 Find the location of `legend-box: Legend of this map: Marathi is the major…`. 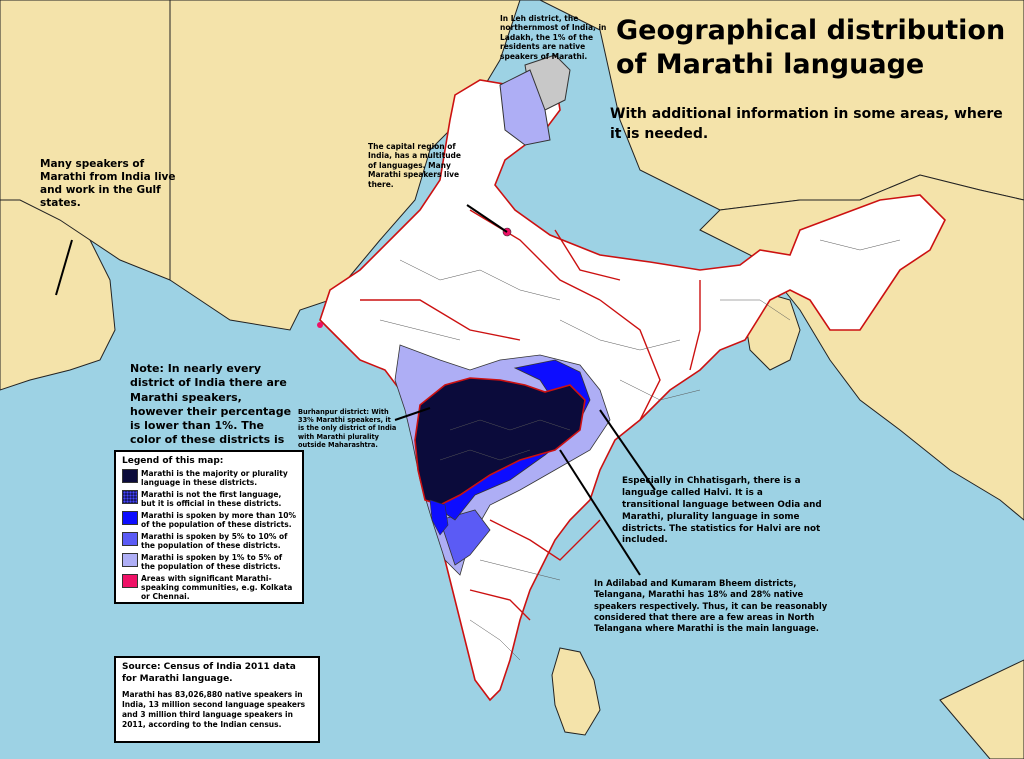

legend-box: Legend of this map: Marathi is the major… is located at coordinates (209, 527).